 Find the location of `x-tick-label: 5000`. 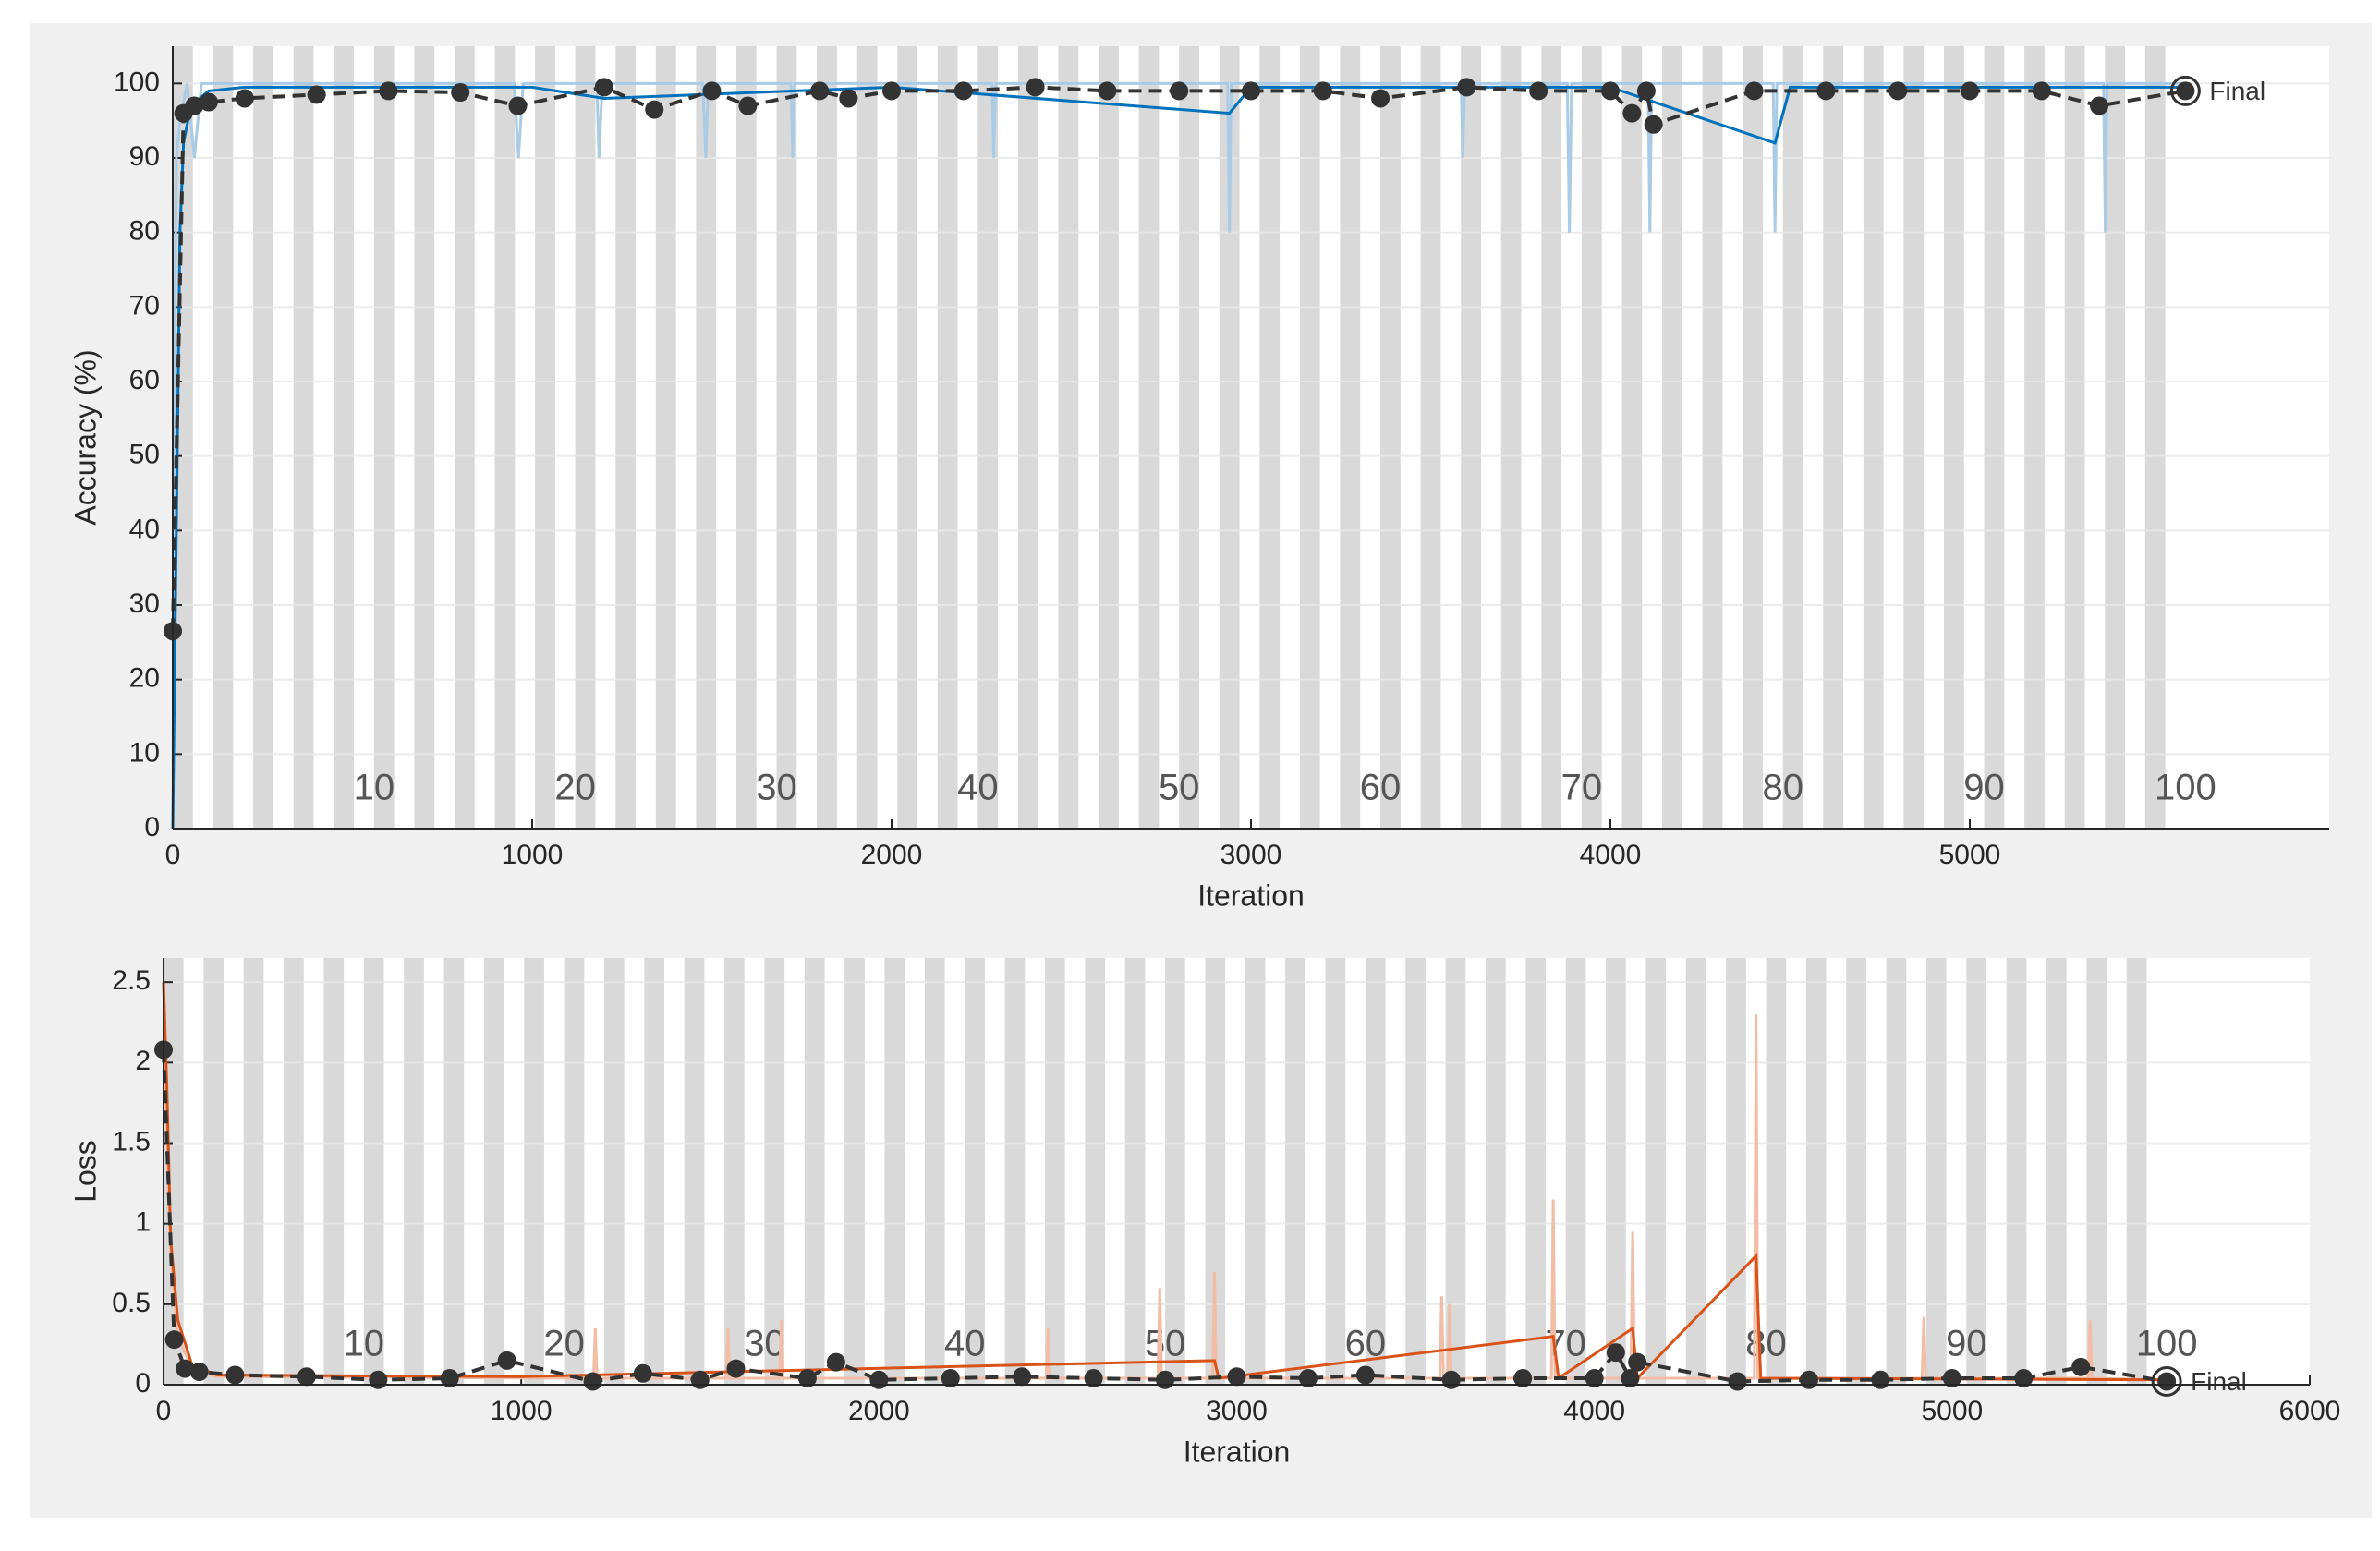

x-tick-label: 5000 is located at coordinates (1970, 855).